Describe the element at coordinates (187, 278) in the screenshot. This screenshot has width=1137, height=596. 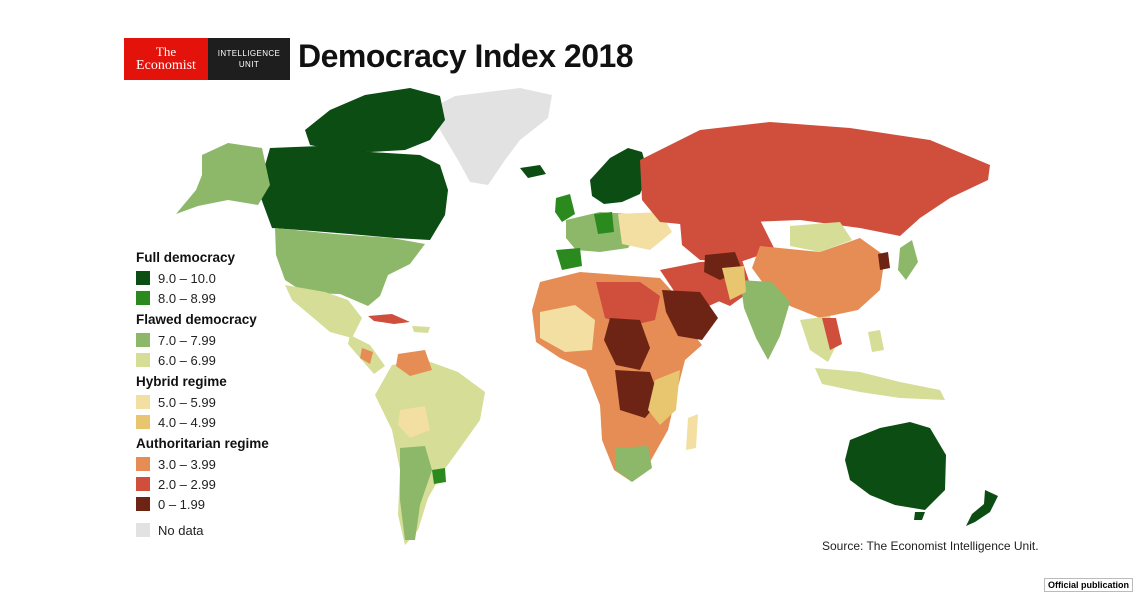
I see `legend-label: 9.0 – 10.0` at that location.